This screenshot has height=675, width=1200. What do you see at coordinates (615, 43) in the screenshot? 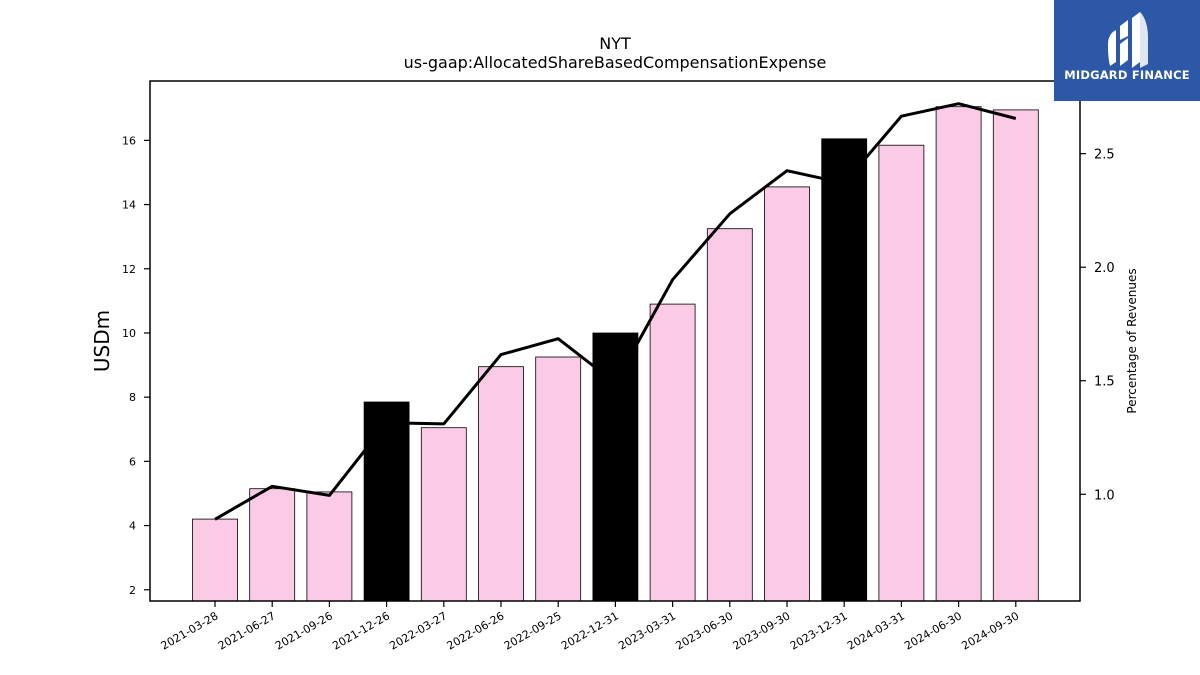
I see `chart-title: NYT` at bounding box center [615, 43].